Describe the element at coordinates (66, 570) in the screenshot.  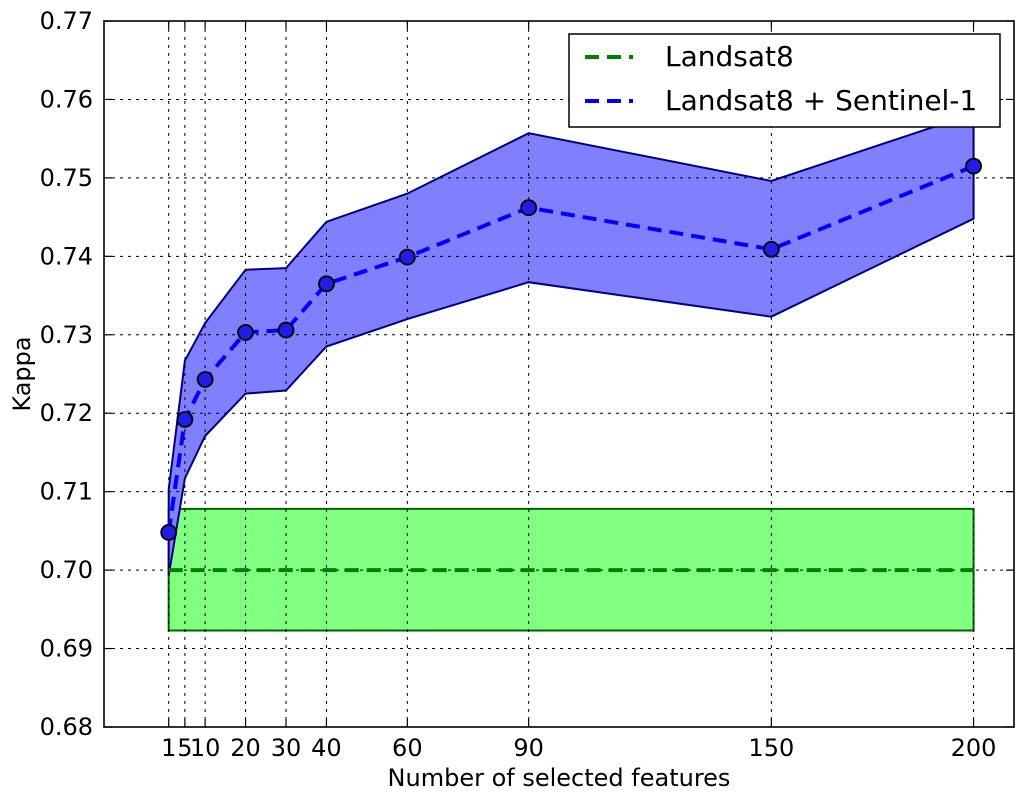
I see `y-tick-label-0.70: 0.70` at that location.